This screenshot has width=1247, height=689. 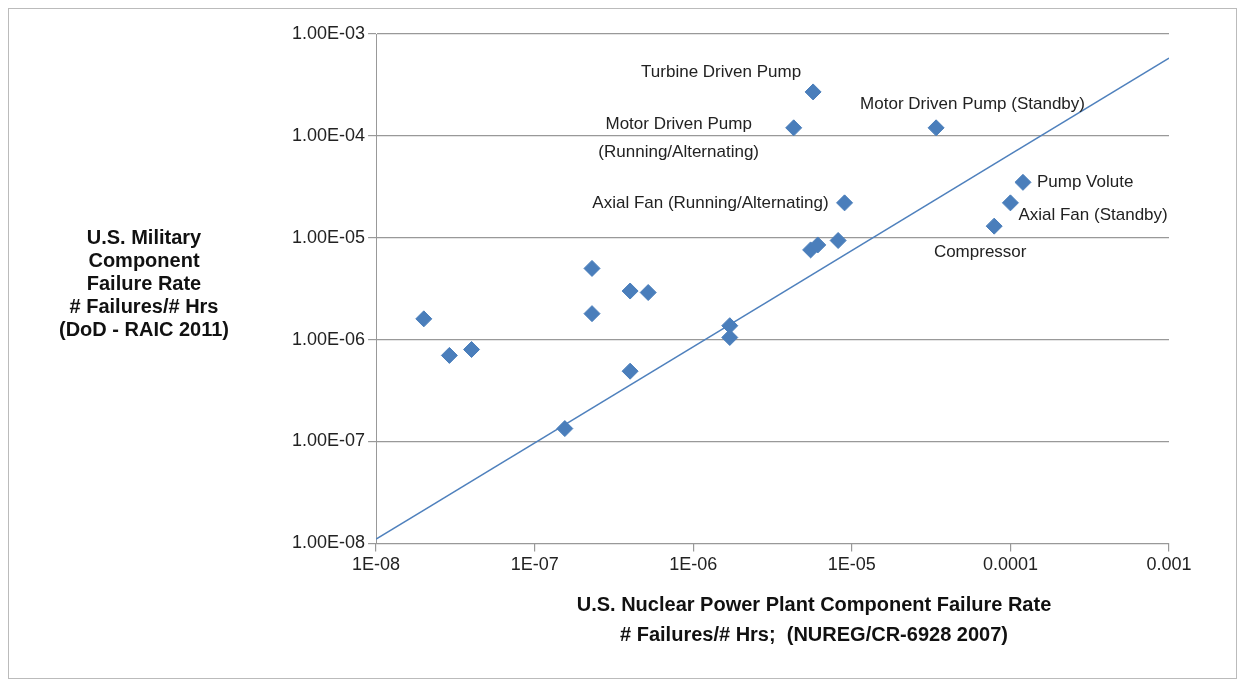 I want to click on annotation: Turbine Driven Pump, so click(x=721, y=71).